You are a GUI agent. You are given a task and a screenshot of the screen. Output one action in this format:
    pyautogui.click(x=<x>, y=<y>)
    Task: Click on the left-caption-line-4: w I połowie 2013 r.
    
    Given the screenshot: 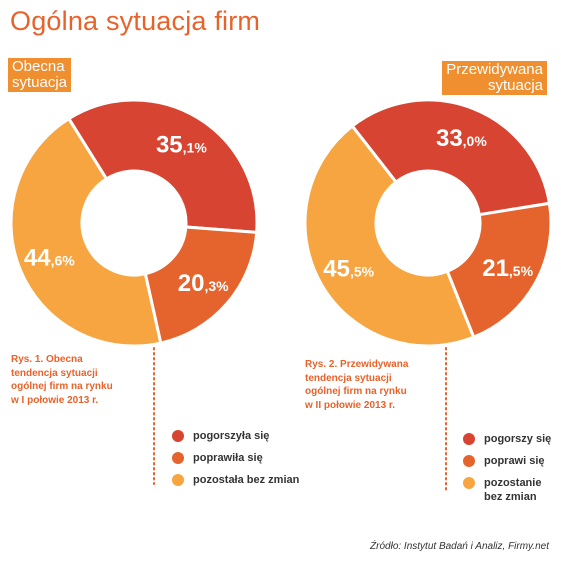 What is the action you would take?
    pyautogui.click(x=55, y=400)
    